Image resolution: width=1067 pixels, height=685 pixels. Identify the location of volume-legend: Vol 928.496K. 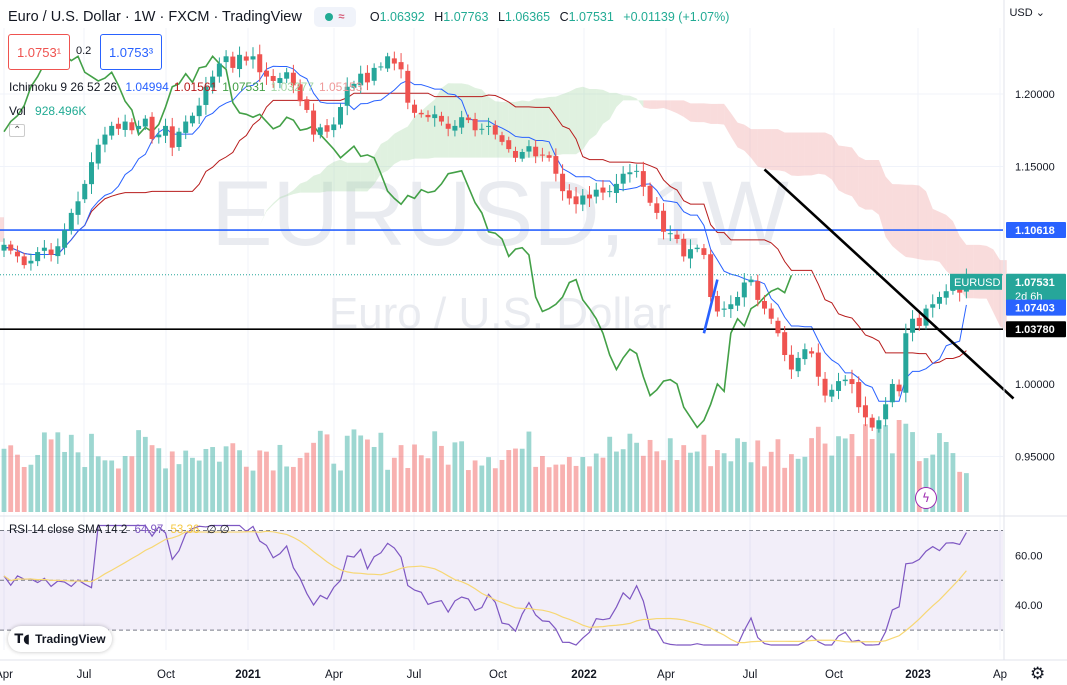
(47, 111).